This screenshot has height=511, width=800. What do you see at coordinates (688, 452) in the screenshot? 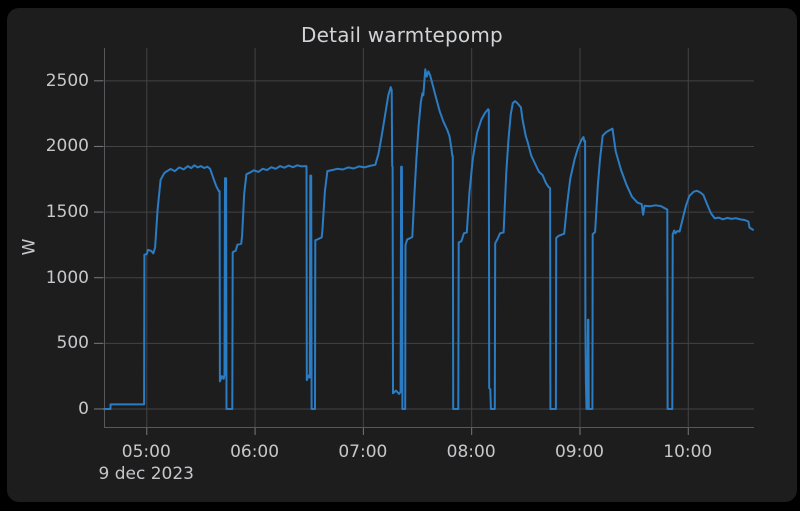
I see `x-tick-label: 10:00` at bounding box center [688, 452].